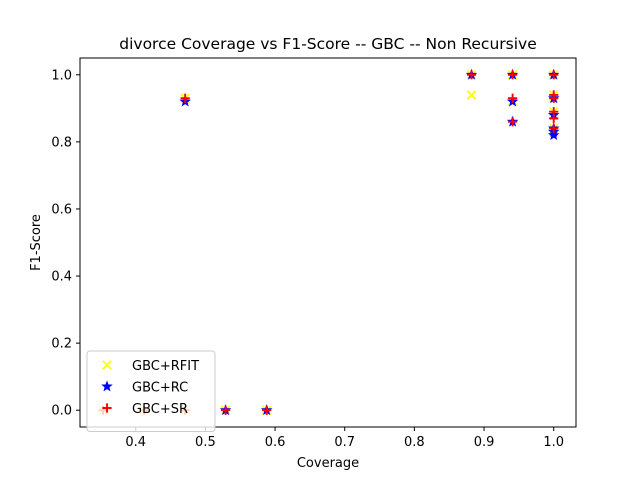  I want to click on legend-label: GBC+RFIT, so click(165, 366).